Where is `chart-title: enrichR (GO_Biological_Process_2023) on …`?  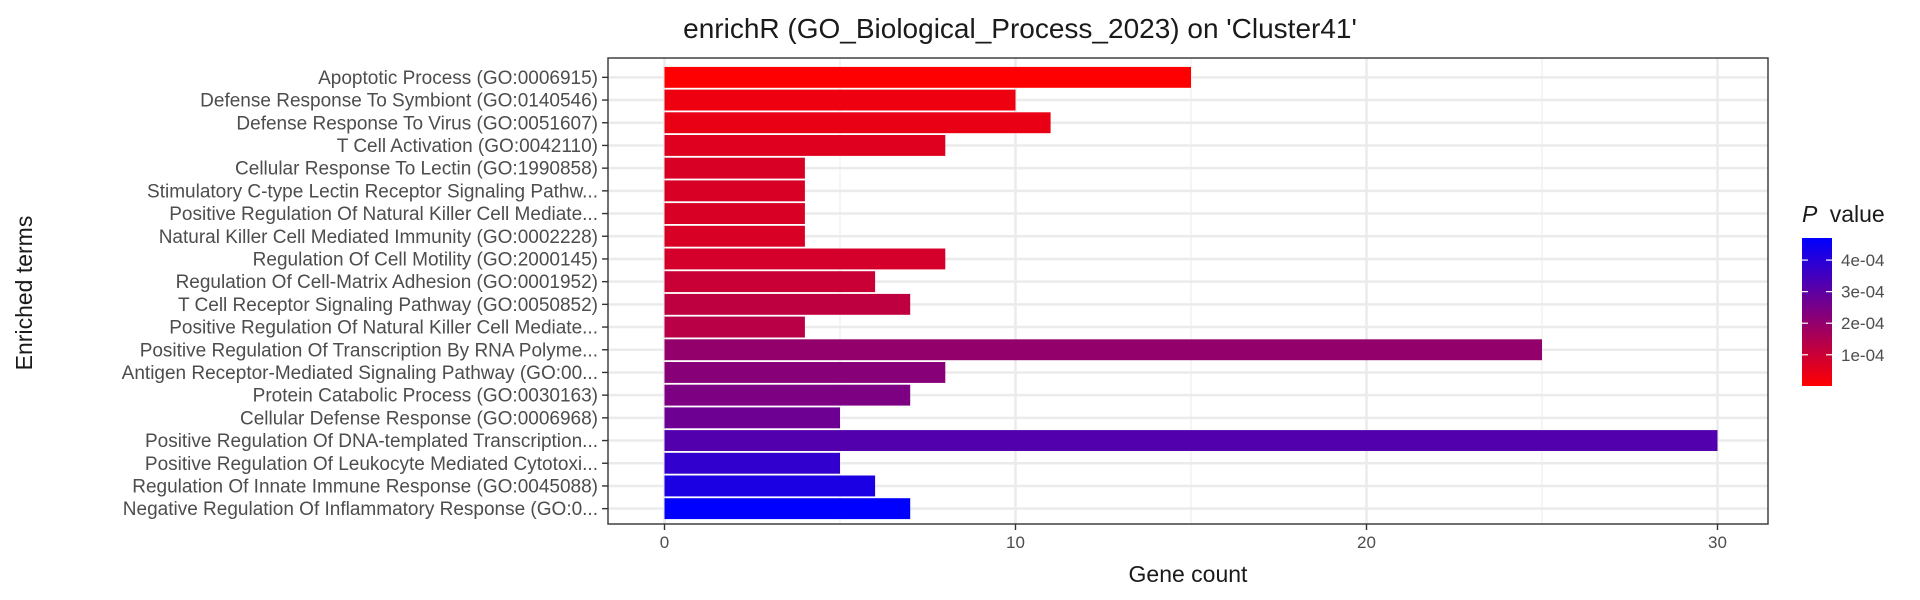
chart-title: enrichR (GO_Biological_Process_2023) on … is located at coordinates (1020, 28).